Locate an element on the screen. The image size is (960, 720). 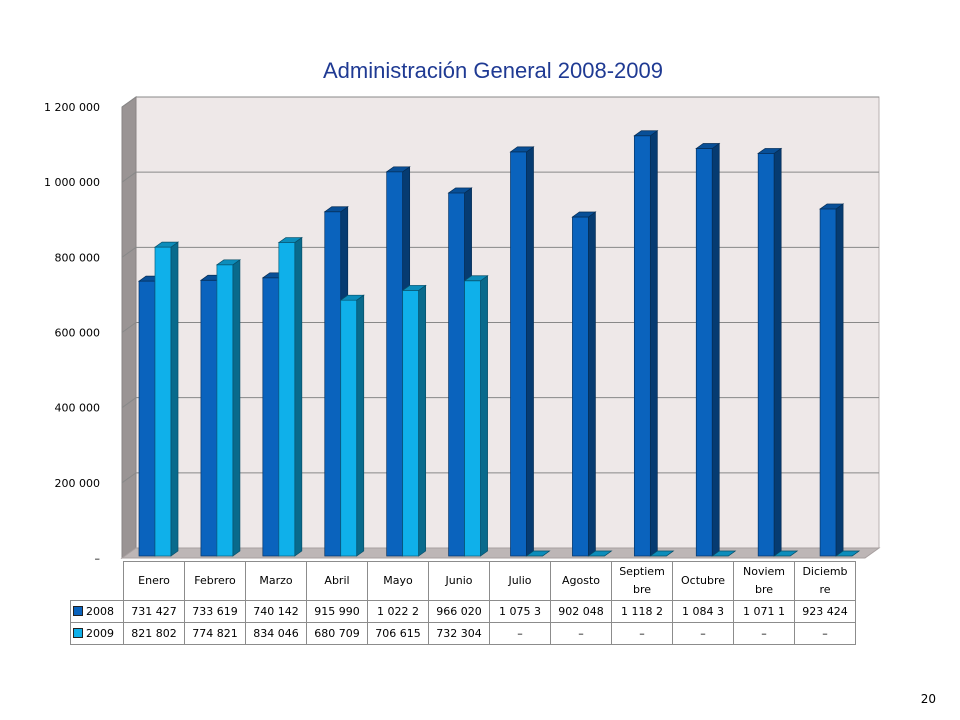
y-tick-label: – is located at coordinates (98, 558).